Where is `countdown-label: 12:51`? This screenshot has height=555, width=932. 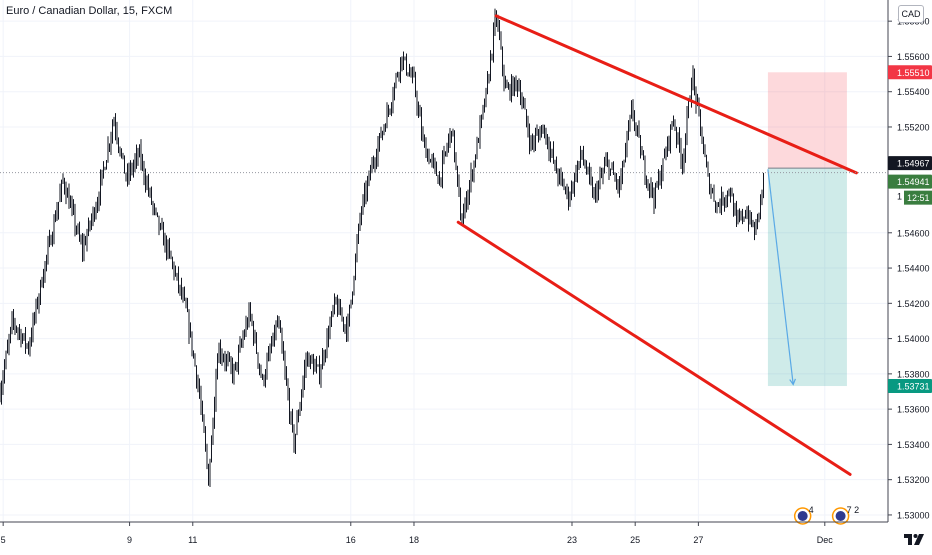 countdown-label: 12:51 is located at coordinates (918, 197).